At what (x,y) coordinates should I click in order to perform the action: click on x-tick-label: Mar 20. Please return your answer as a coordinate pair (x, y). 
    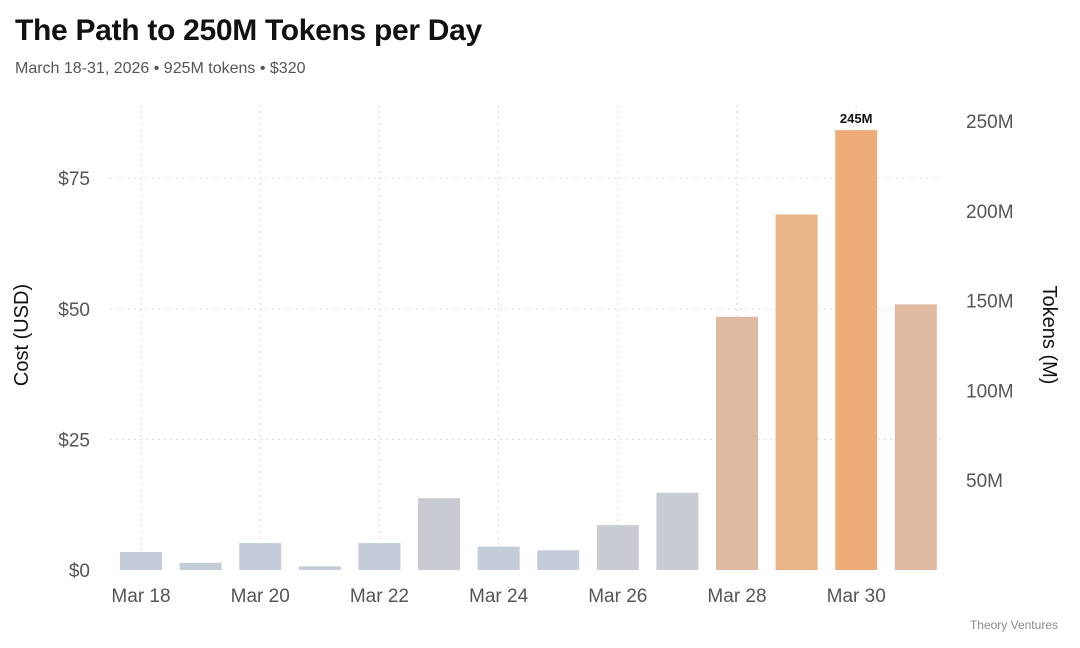
    Looking at the image, I should click on (260, 596).